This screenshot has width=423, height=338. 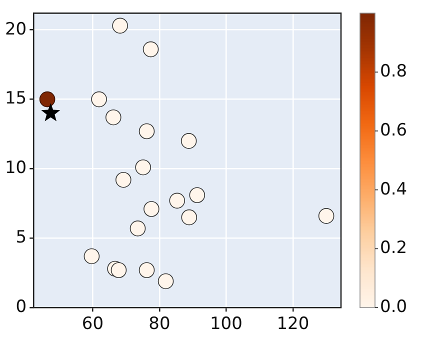 What do you see at coordinates (394, 189) in the screenshot?
I see `color-bar-label: 0.4` at bounding box center [394, 189].